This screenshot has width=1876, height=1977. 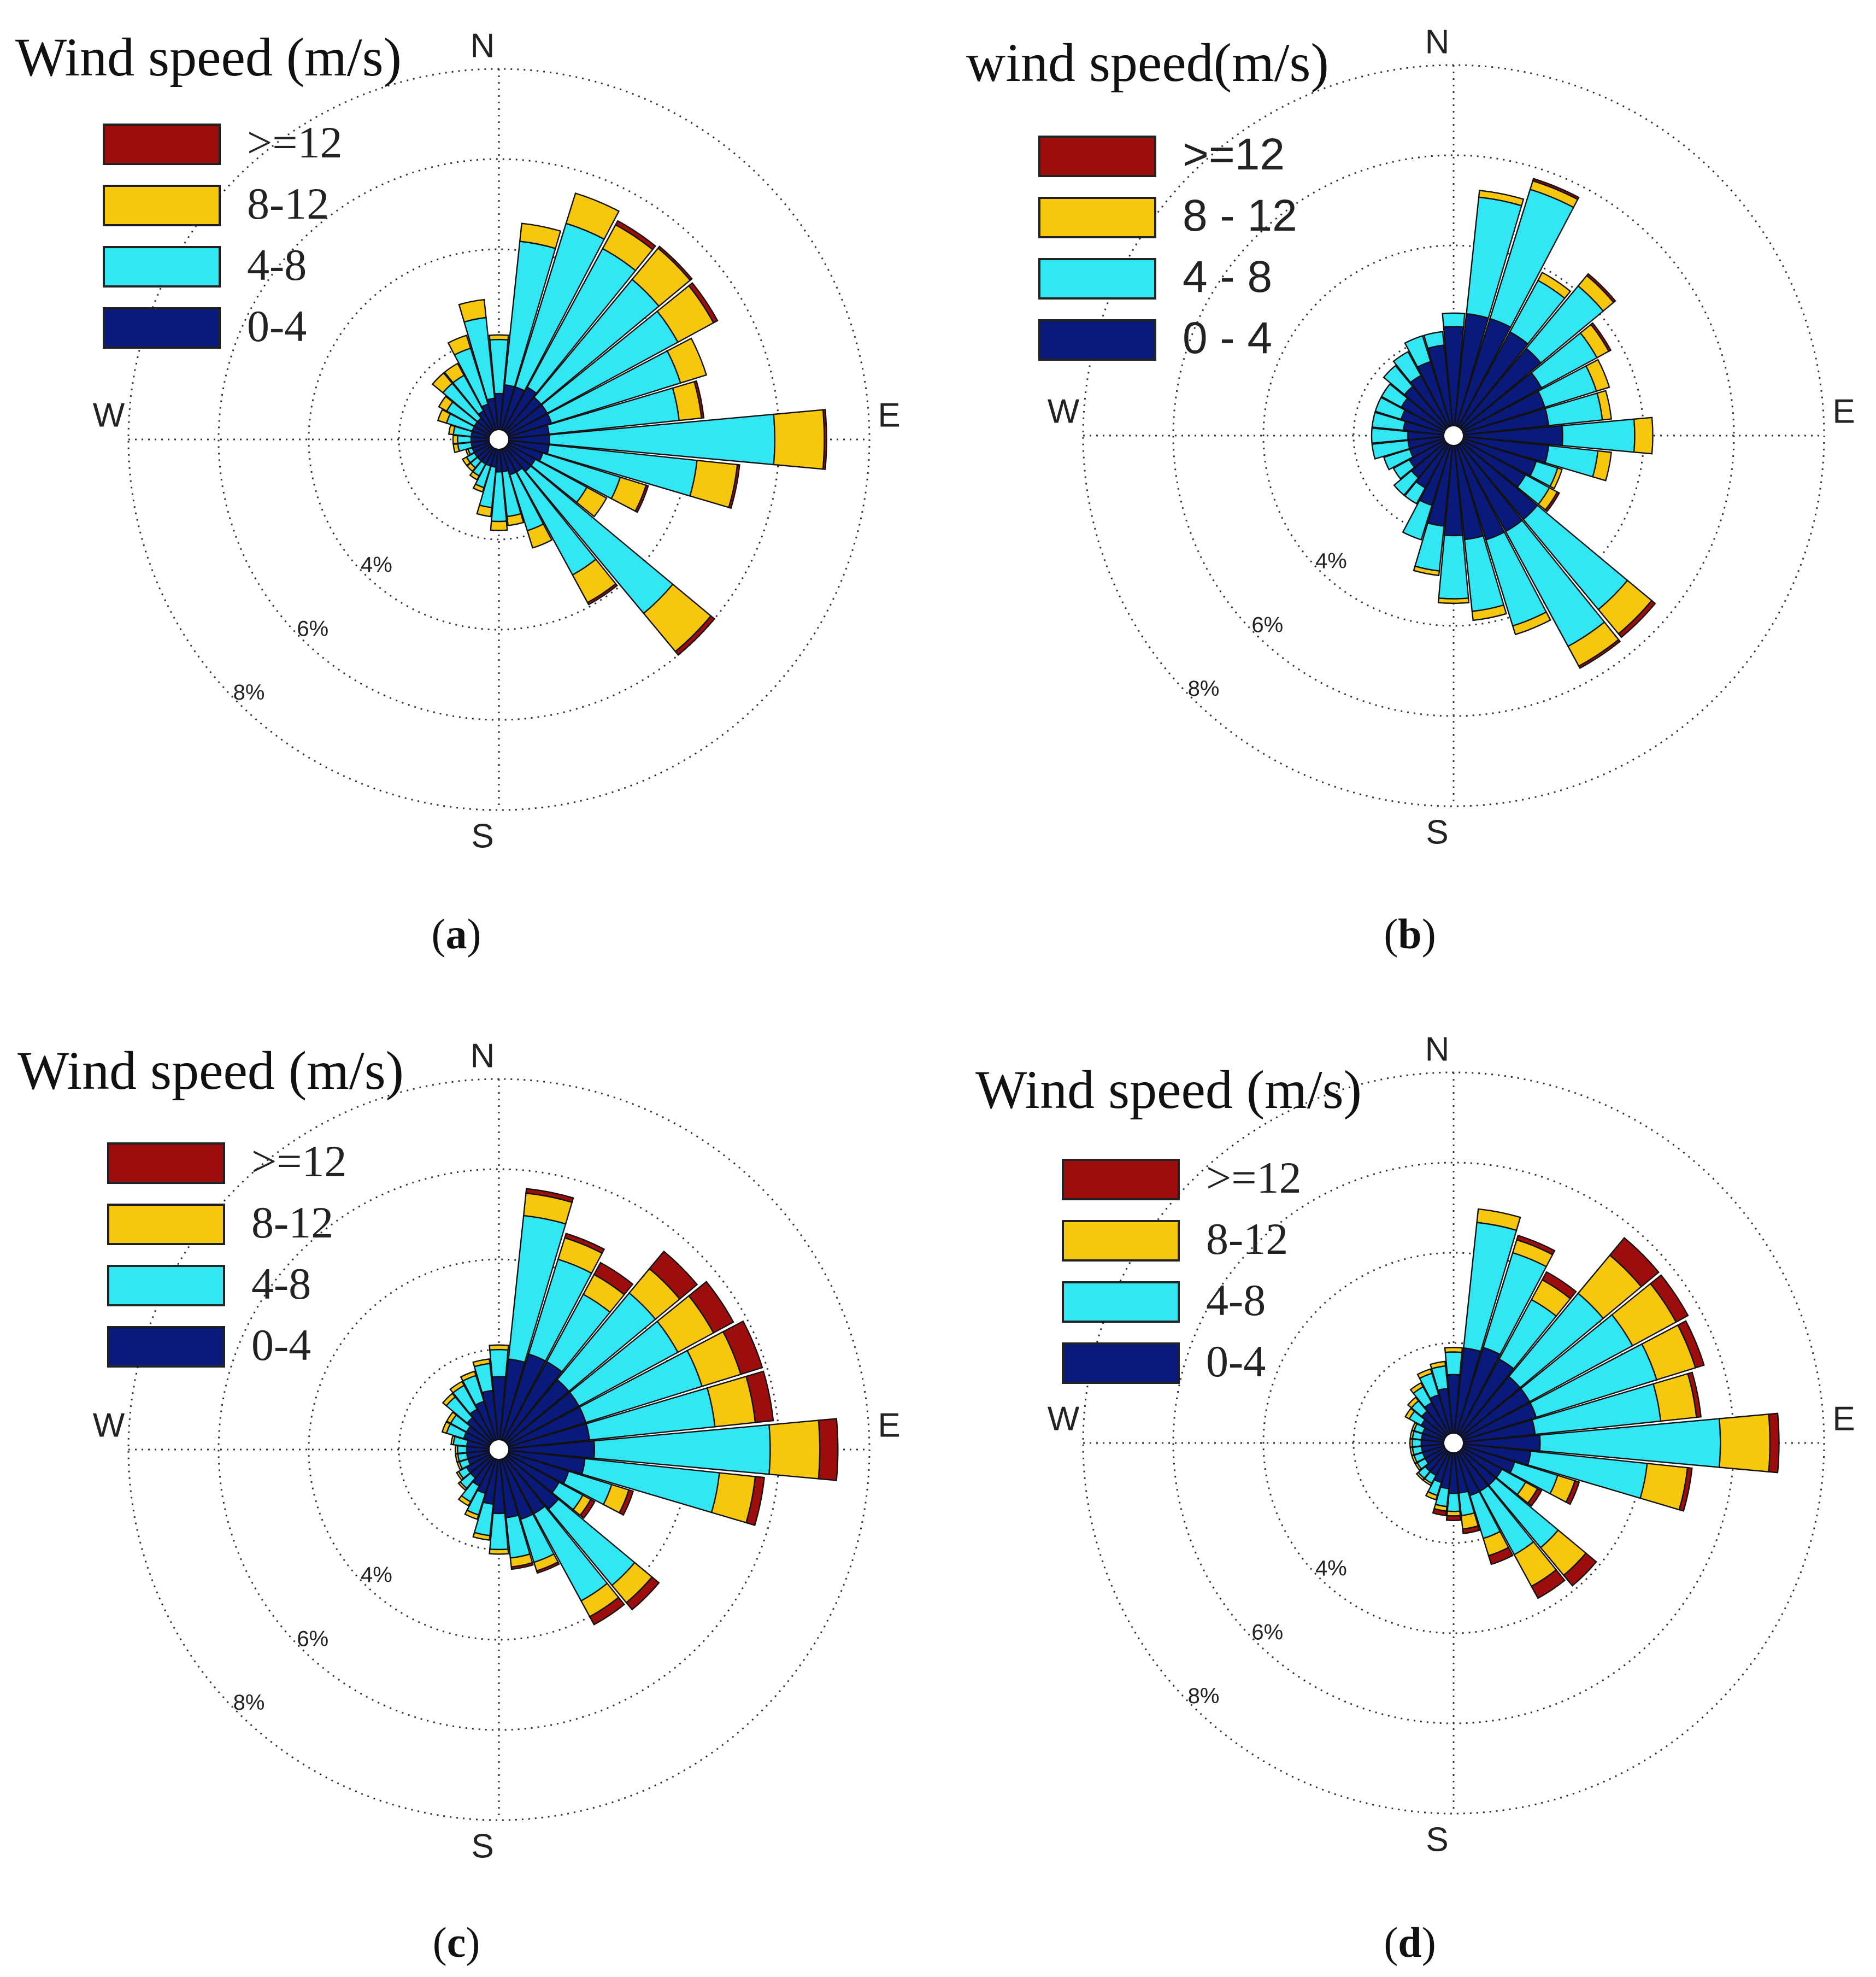 I want to click on wedge-a-dir9-bin3, so click(x=734, y=487).